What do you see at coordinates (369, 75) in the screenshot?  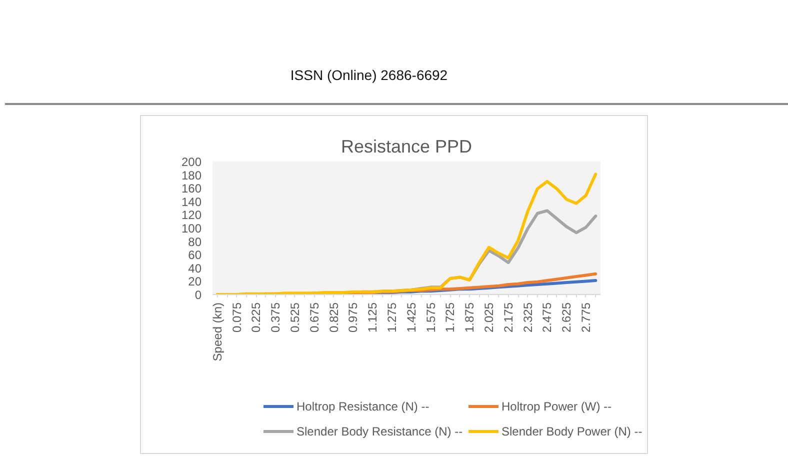 I see `text: ISSN (Online) 2686-6692` at bounding box center [369, 75].